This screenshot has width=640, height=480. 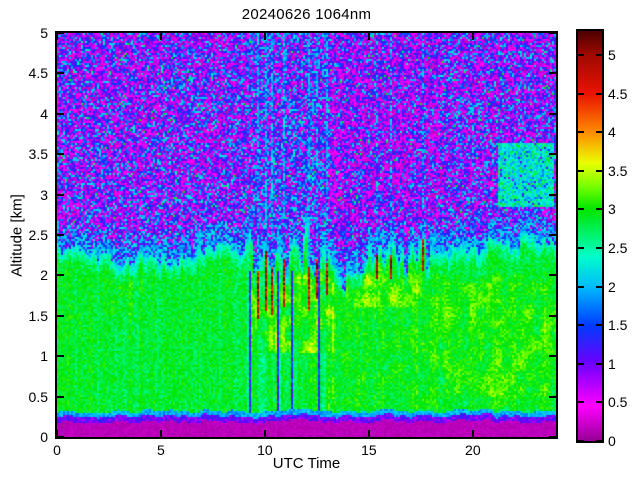 What do you see at coordinates (38, 73) in the screenshot?
I see `y-tick-label: 4.5` at bounding box center [38, 73].